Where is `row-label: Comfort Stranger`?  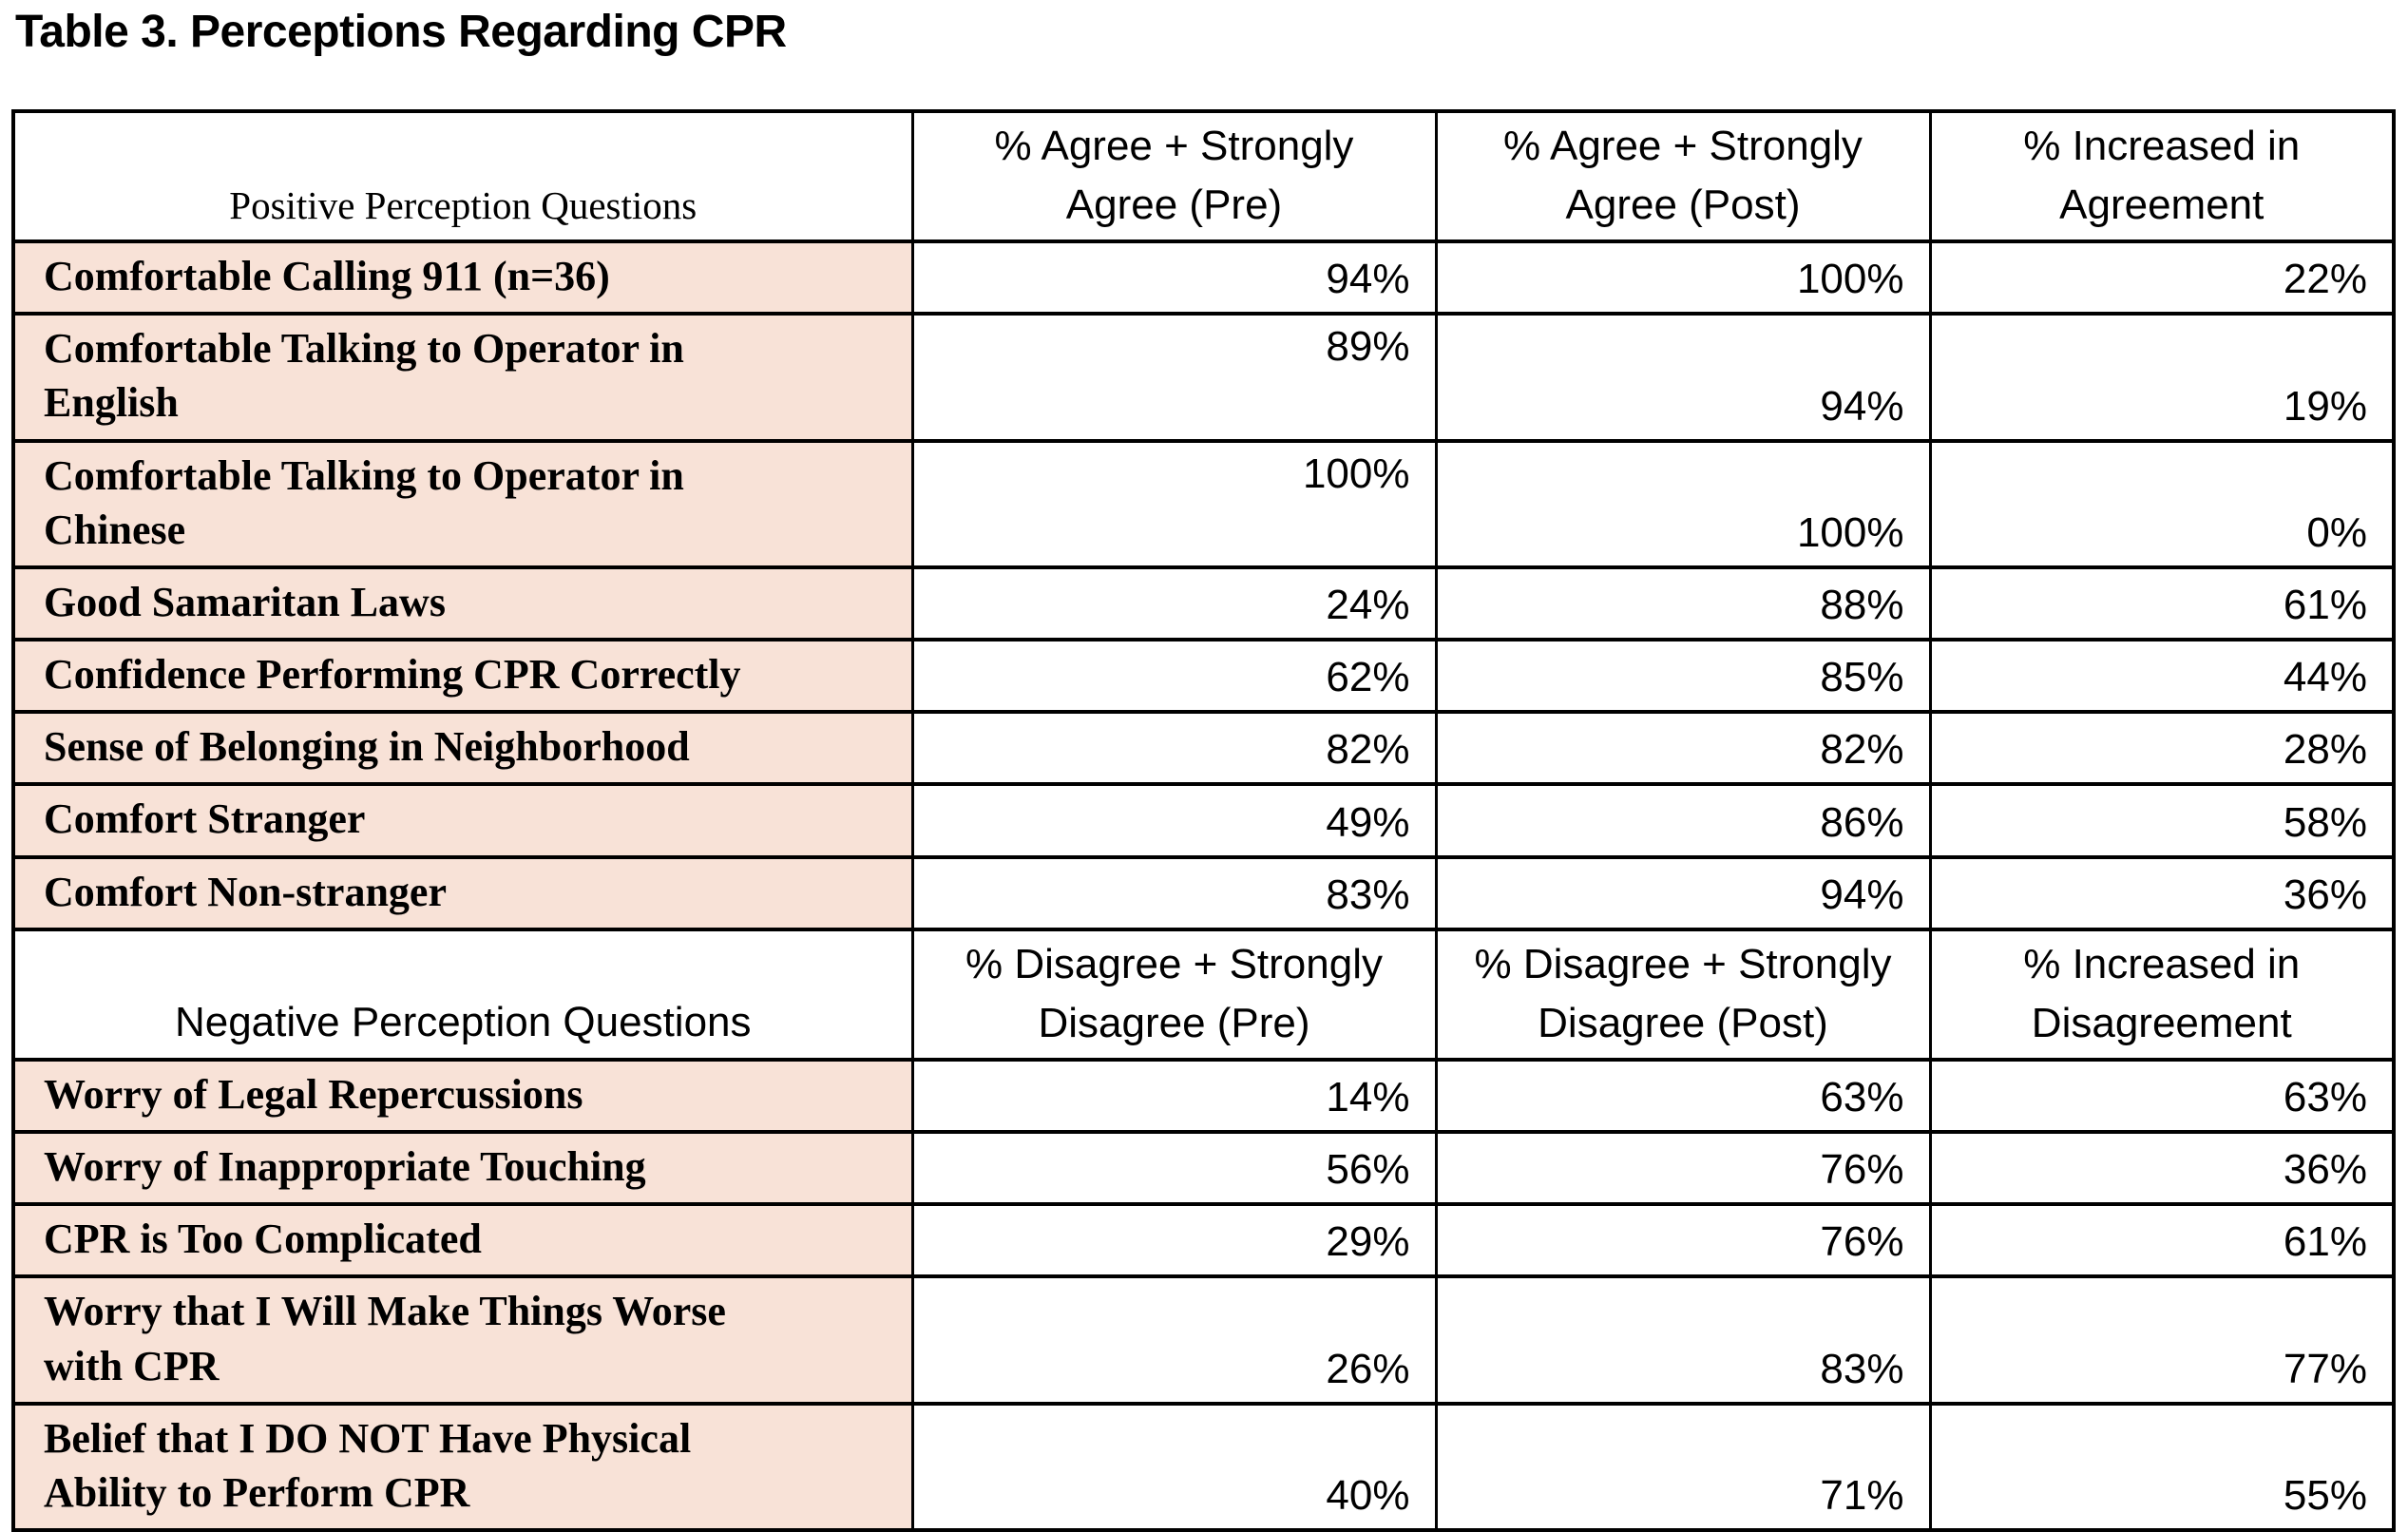
row-label: Comfort Stranger is located at coordinates (463, 821).